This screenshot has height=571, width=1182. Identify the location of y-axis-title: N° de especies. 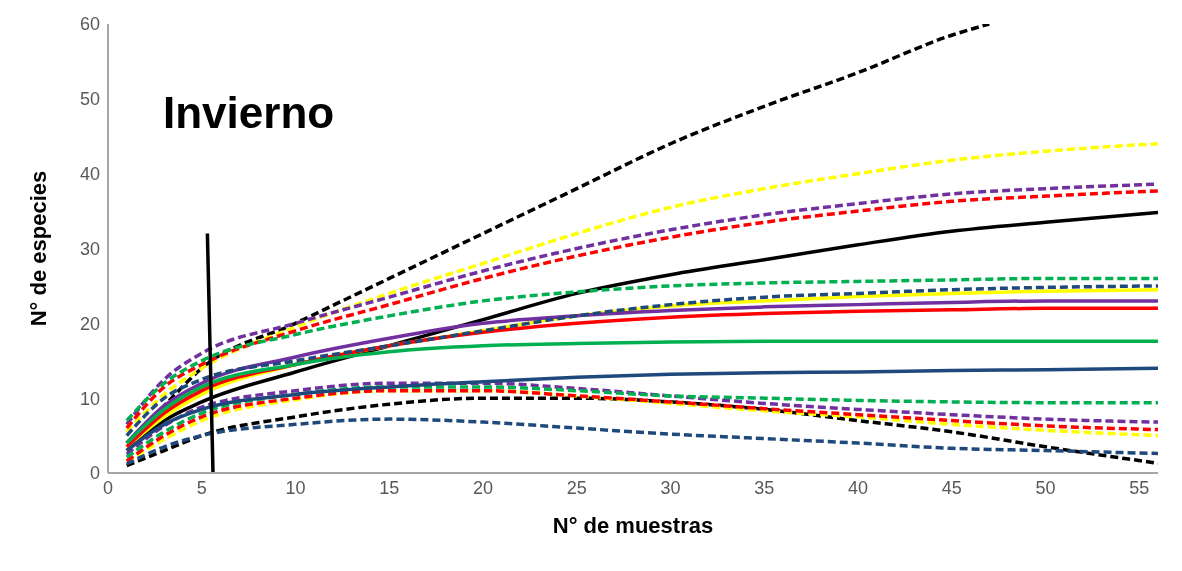
(38, 248).